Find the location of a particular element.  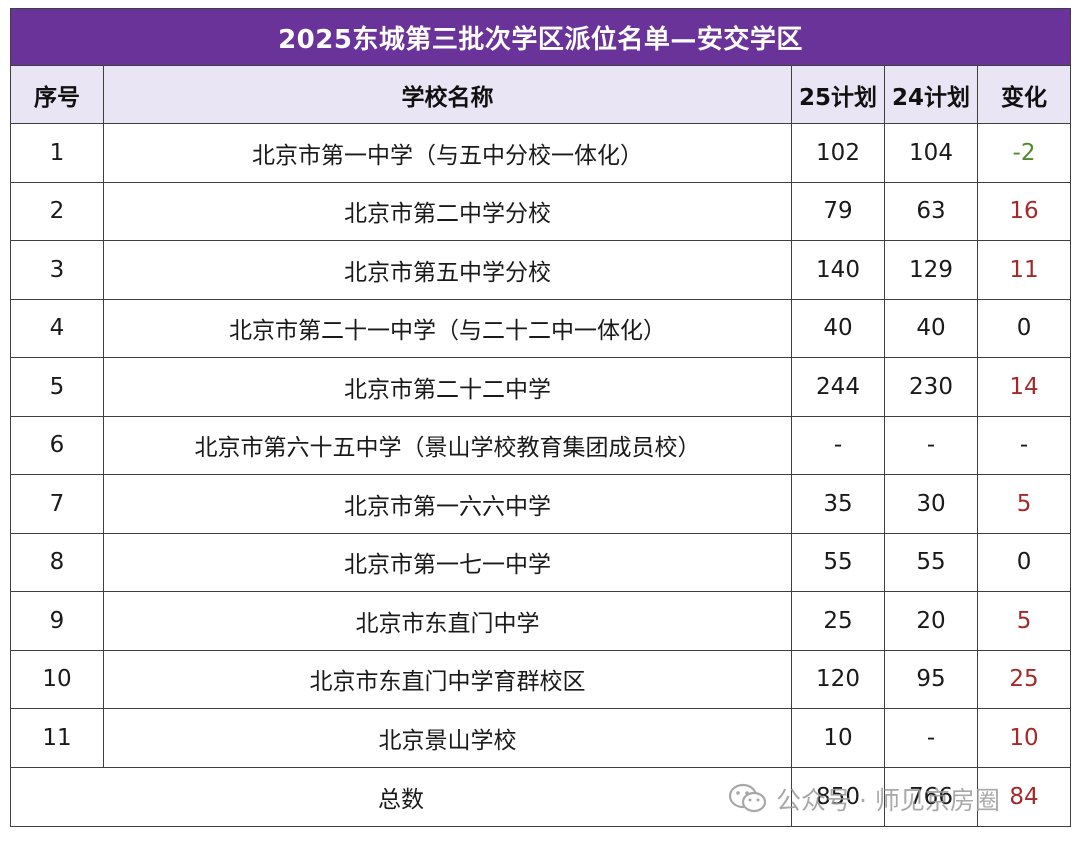

header-row: 序号 学校名称 25计划 24计划 变化 is located at coordinates (541, 94).